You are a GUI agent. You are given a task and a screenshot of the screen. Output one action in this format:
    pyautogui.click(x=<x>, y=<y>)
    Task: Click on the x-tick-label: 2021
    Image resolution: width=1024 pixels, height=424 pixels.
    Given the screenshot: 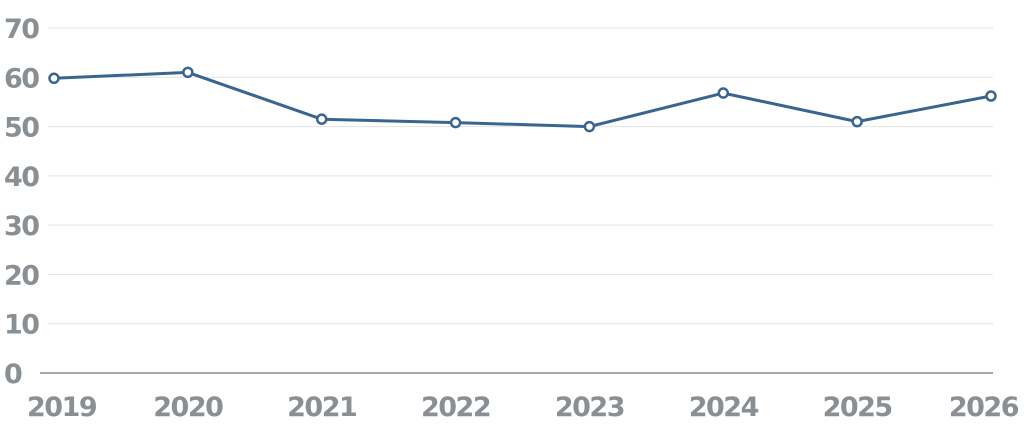 What is the action you would take?
    pyautogui.click(x=321, y=407)
    